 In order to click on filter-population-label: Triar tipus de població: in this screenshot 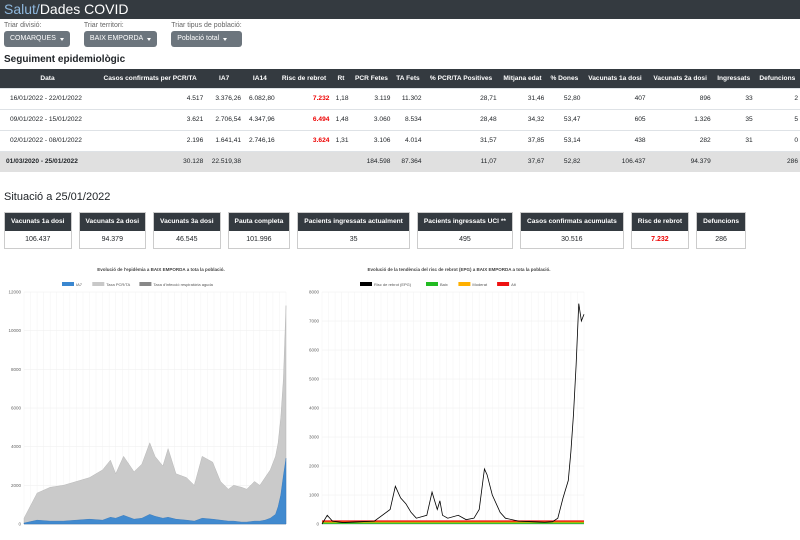, I will do `click(206, 25)`.